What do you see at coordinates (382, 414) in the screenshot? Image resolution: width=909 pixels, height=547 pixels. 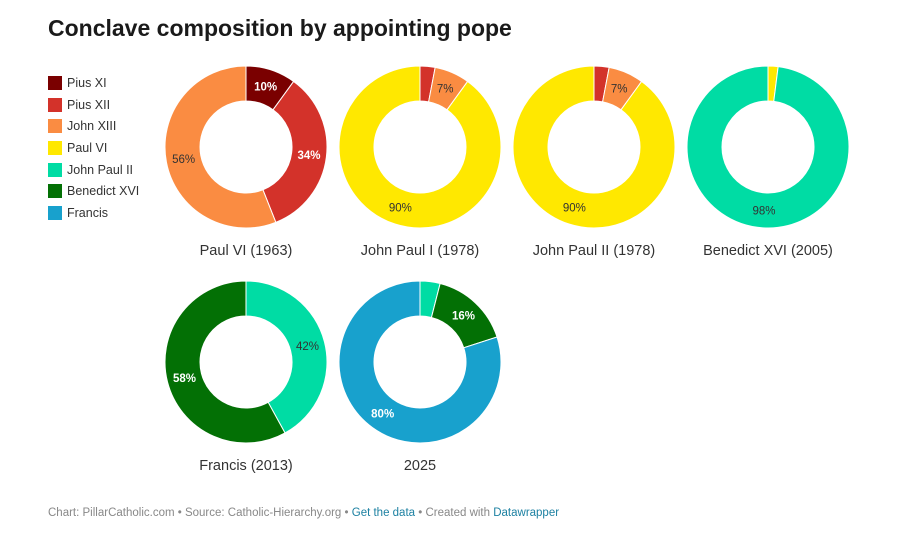 I see `slice-label: 80%` at bounding box center [382, 414].